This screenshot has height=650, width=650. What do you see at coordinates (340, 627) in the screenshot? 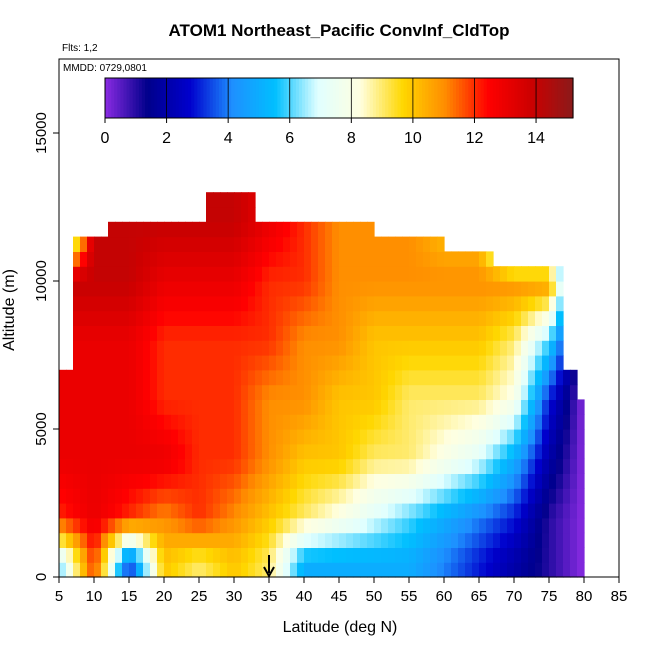
I see `x-axis-label: Latitude (deg N)` at bounding box center [340, 627].